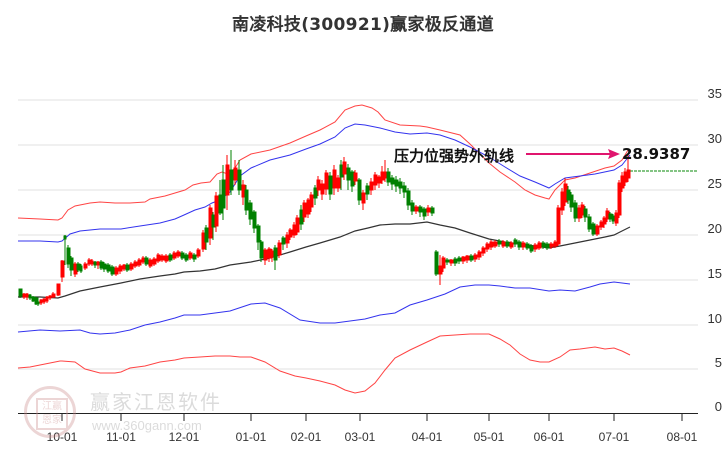  What do you see at coordinates (251, 437) in the screenshot?
I see `x-tick-label: 01-01` at bounding box center [251, 437].